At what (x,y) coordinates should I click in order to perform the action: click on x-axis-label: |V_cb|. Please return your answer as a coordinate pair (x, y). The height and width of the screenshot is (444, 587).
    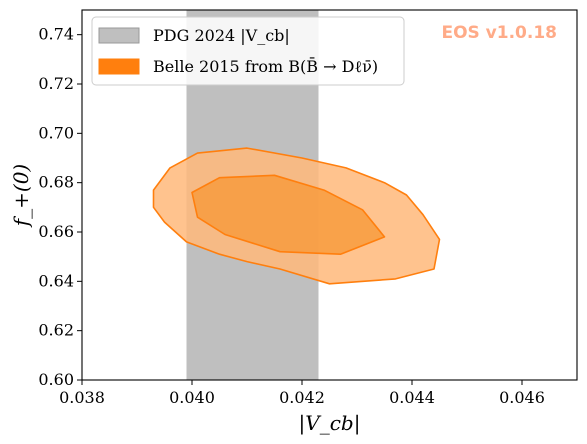
    Looking at the image, I should click on (330, 423).